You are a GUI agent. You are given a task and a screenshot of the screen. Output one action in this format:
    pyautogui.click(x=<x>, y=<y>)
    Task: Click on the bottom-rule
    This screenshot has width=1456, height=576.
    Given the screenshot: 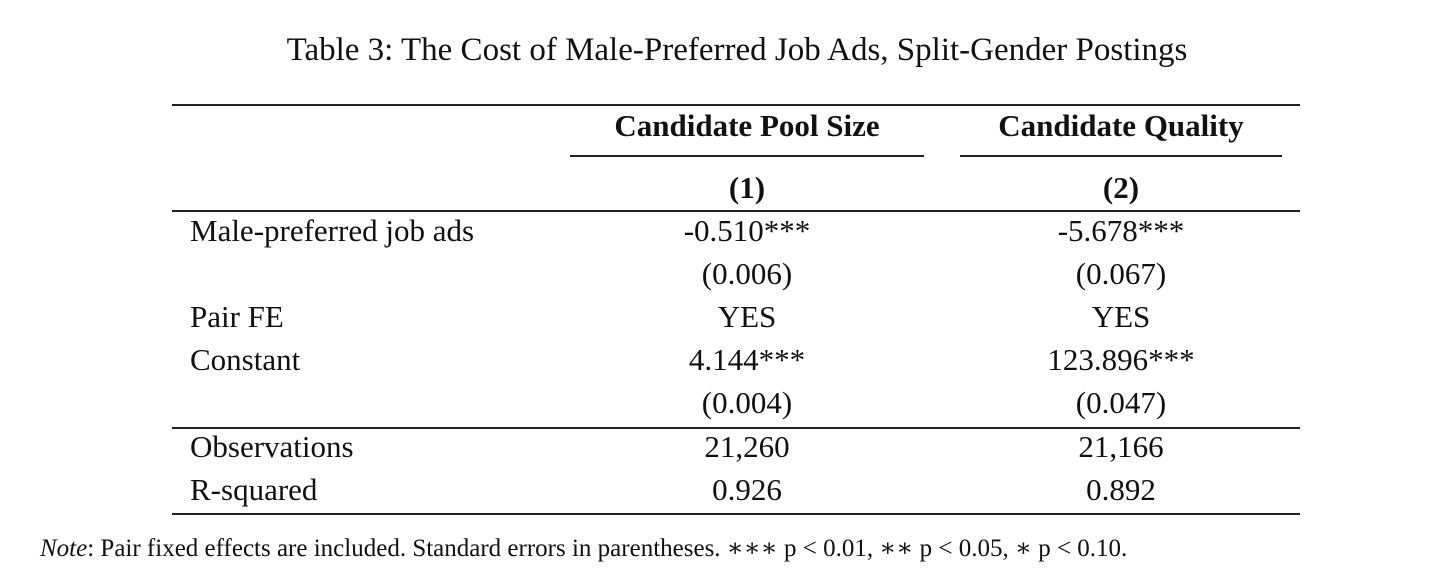 What is the action you would take?
    pyautogui.click(x=736, y=514)
    